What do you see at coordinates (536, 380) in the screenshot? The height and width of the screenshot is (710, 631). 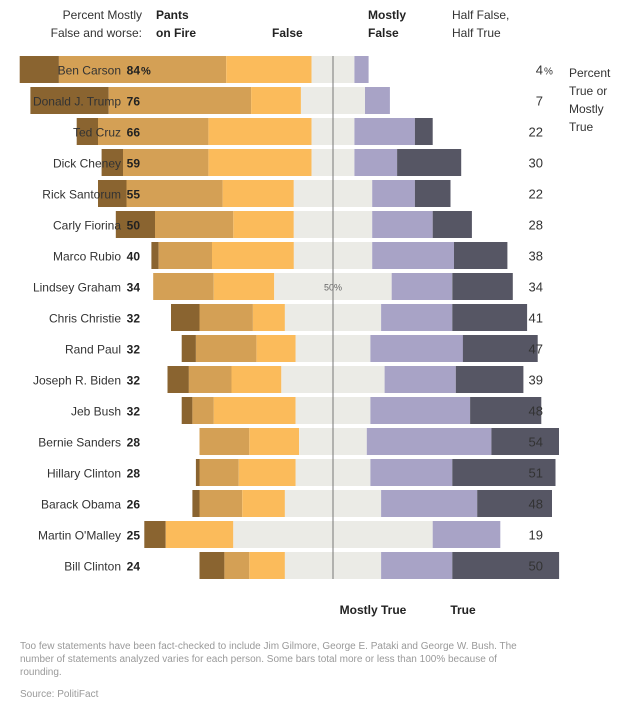 I see `row-true-value: 39` at bounding box center [536, 380].